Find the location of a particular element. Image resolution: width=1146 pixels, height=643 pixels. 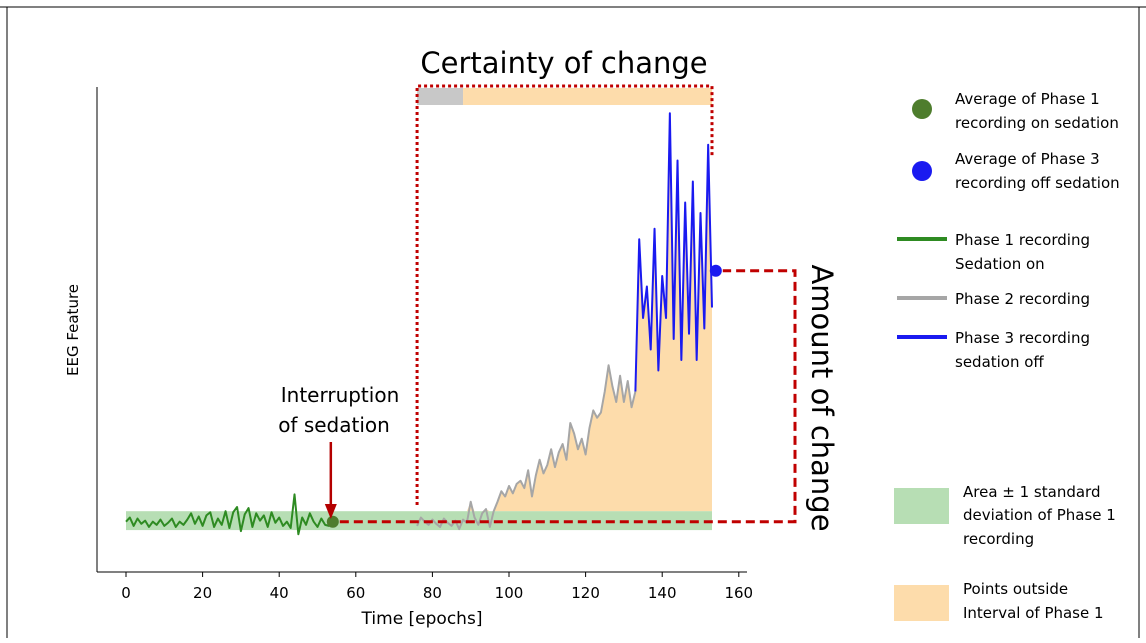

amount-of-change-title: Amount of change is located at coordinates (822, 397).